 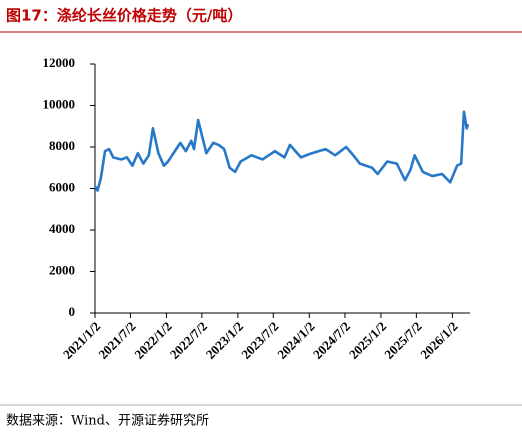 I want to click on y-tick-label: 12000, so click(x=59, y=62).